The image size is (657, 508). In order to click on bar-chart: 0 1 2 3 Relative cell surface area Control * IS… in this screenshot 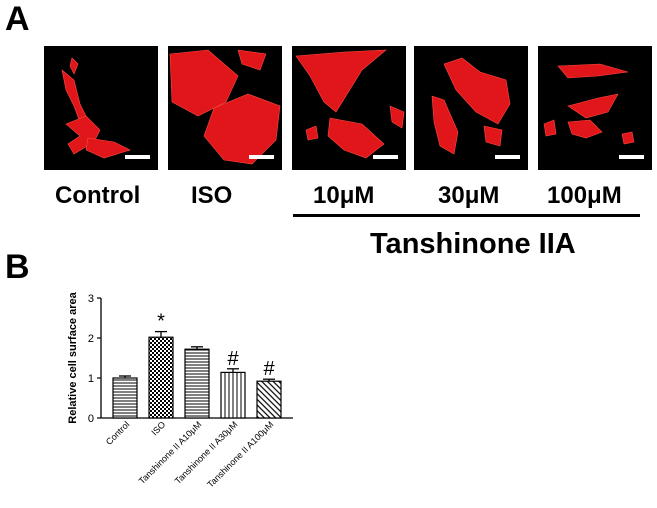, I will do `click(180, 390)`.